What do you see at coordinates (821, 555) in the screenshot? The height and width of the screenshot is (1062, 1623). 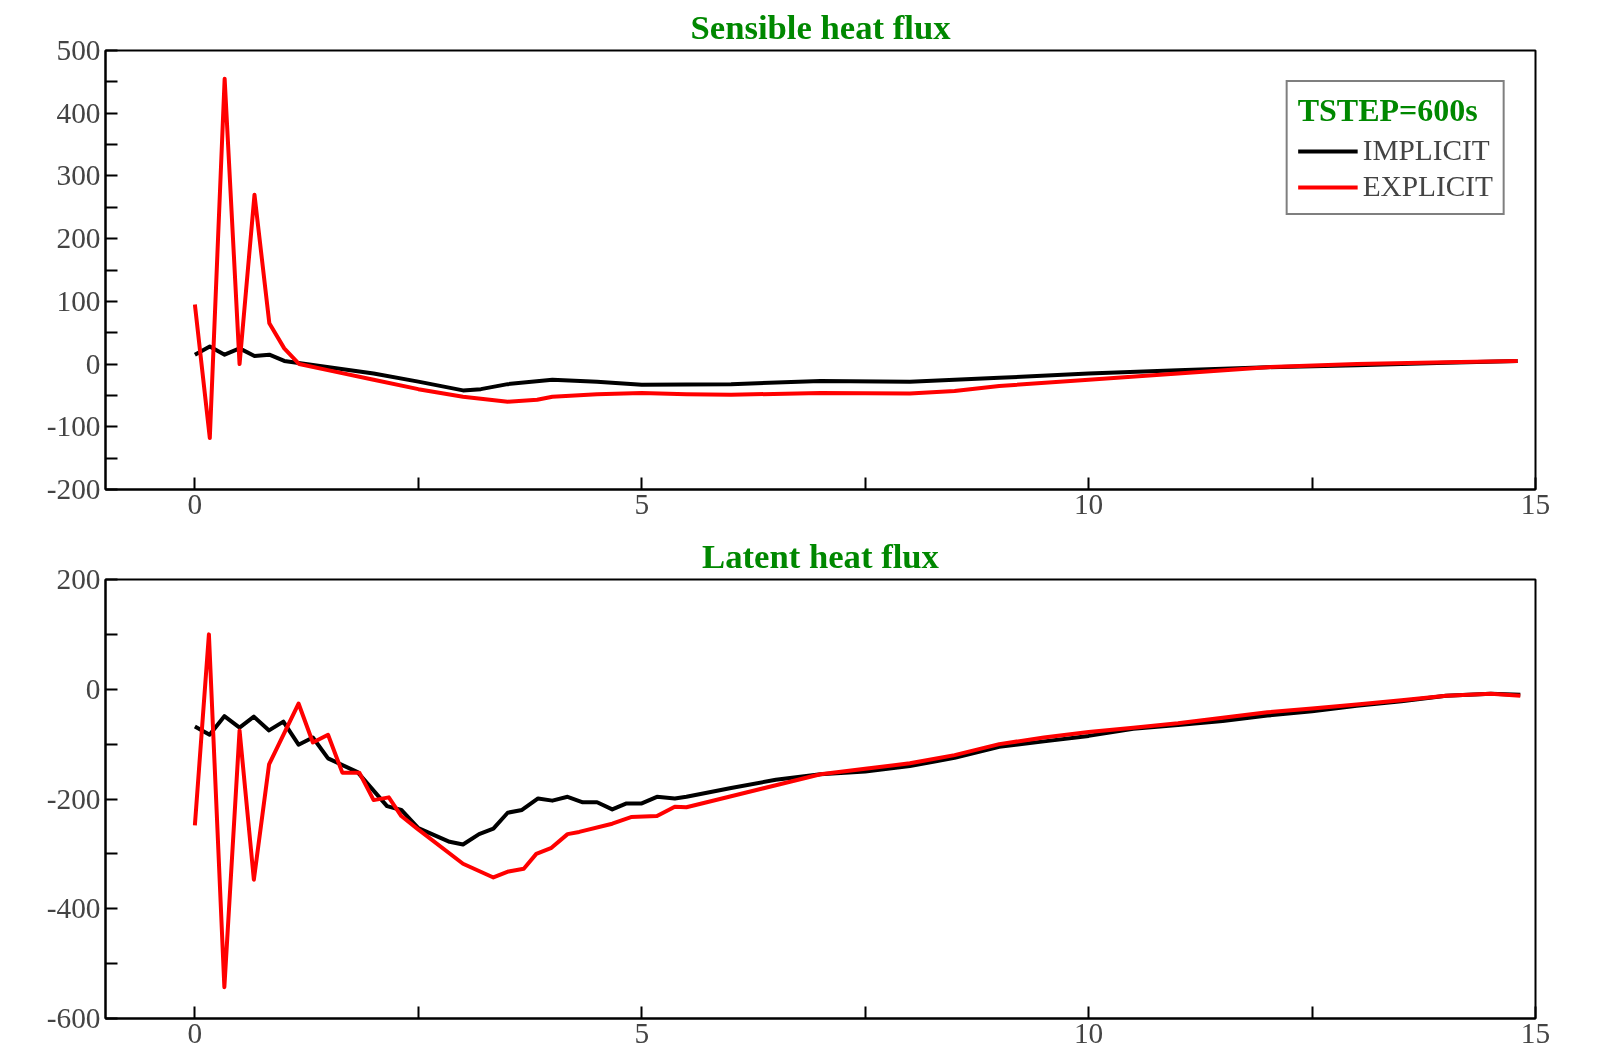 I see `chart-title: Latent heat flux` at bounding box center [821, 555].